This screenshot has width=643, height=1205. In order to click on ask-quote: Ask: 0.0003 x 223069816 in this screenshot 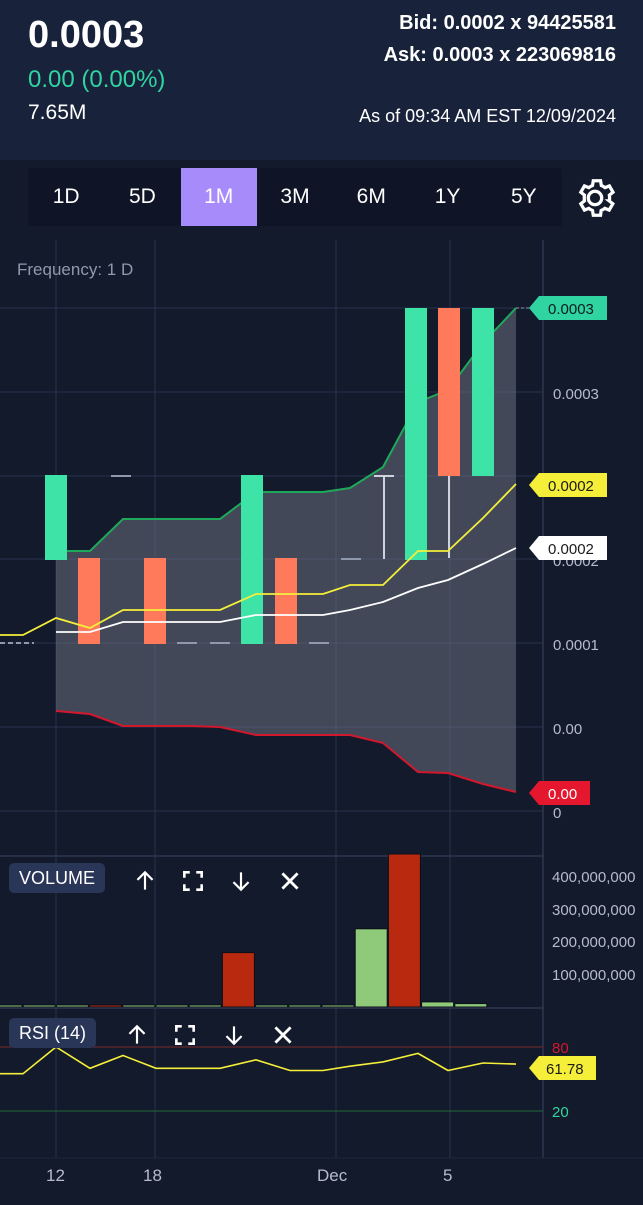, I will do `click(499, 55)`.